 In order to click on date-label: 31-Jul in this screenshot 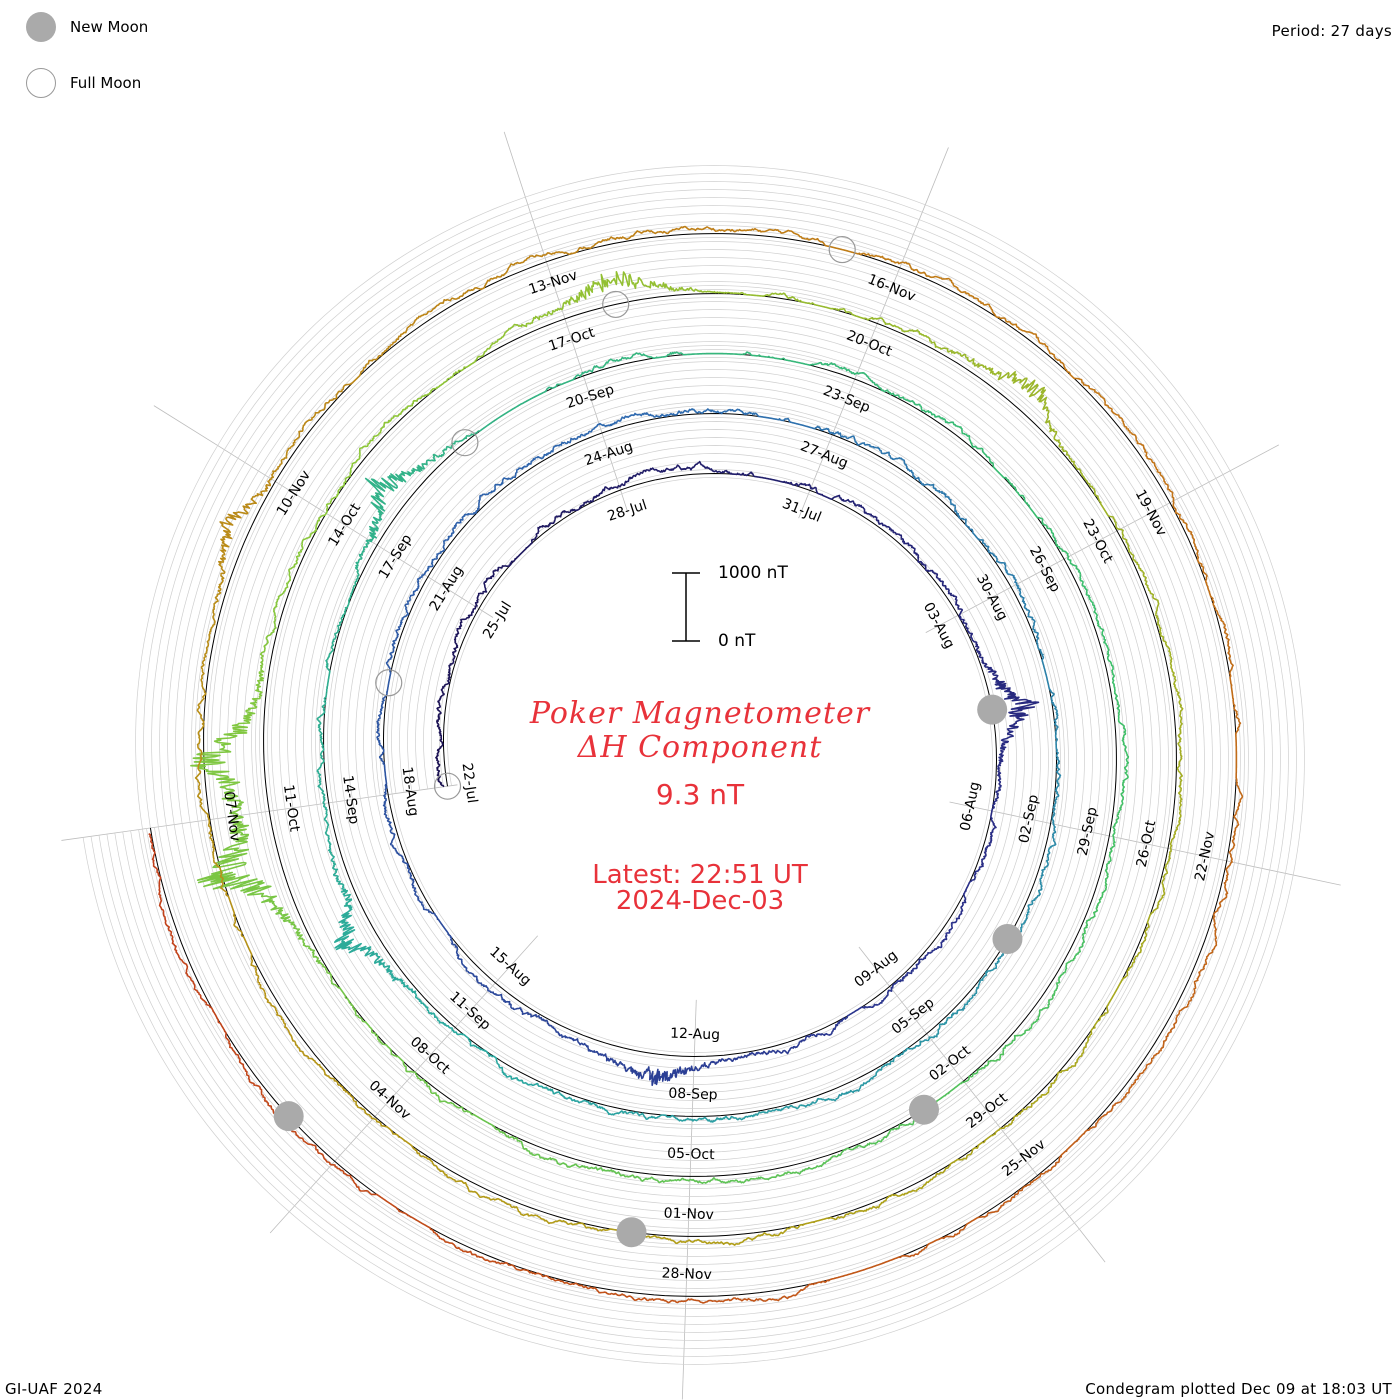, I will do `click(802, 511)`.